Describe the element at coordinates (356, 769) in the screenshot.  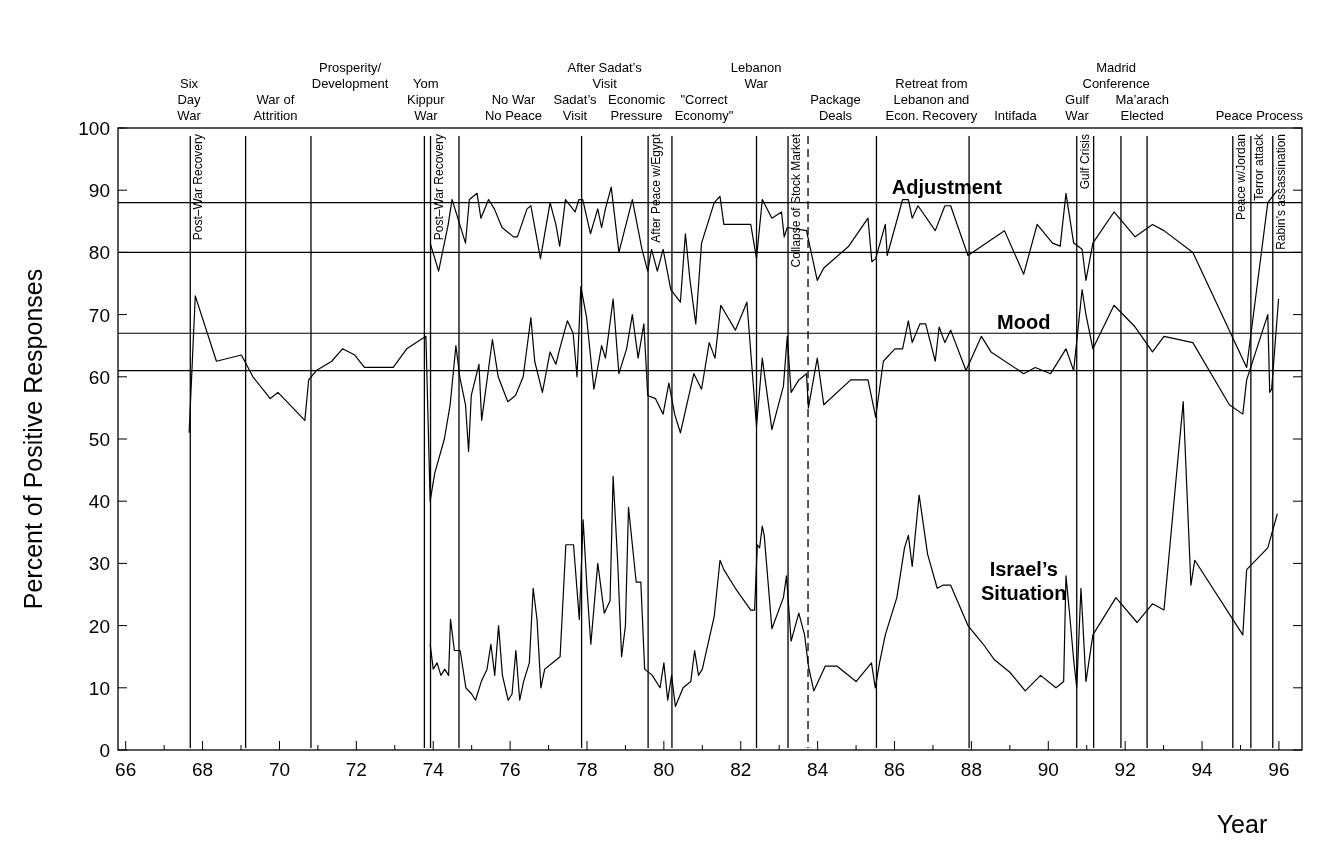
I see `x-tick-label: 72` at that location.